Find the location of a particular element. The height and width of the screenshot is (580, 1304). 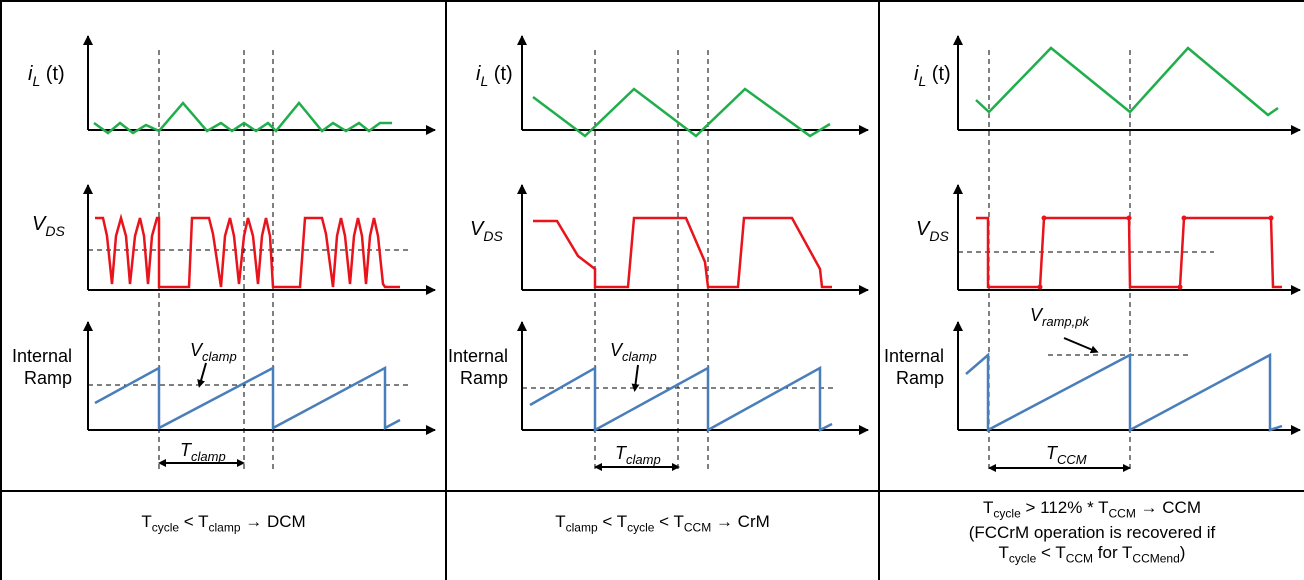

caption-dcm: Tcycle < Tclamp → DCM is located at coordinates (223, 524).